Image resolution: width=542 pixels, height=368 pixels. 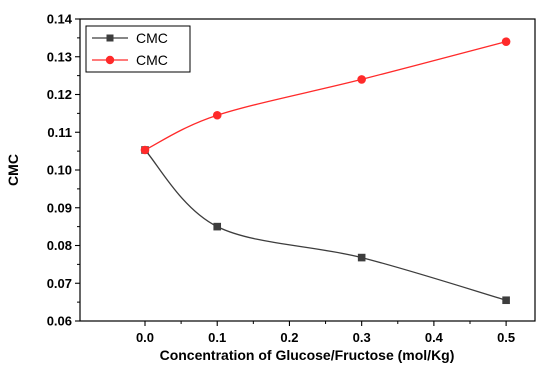 I want to click on y-tick-label-8: 0.14, so click(x=60, y=19).